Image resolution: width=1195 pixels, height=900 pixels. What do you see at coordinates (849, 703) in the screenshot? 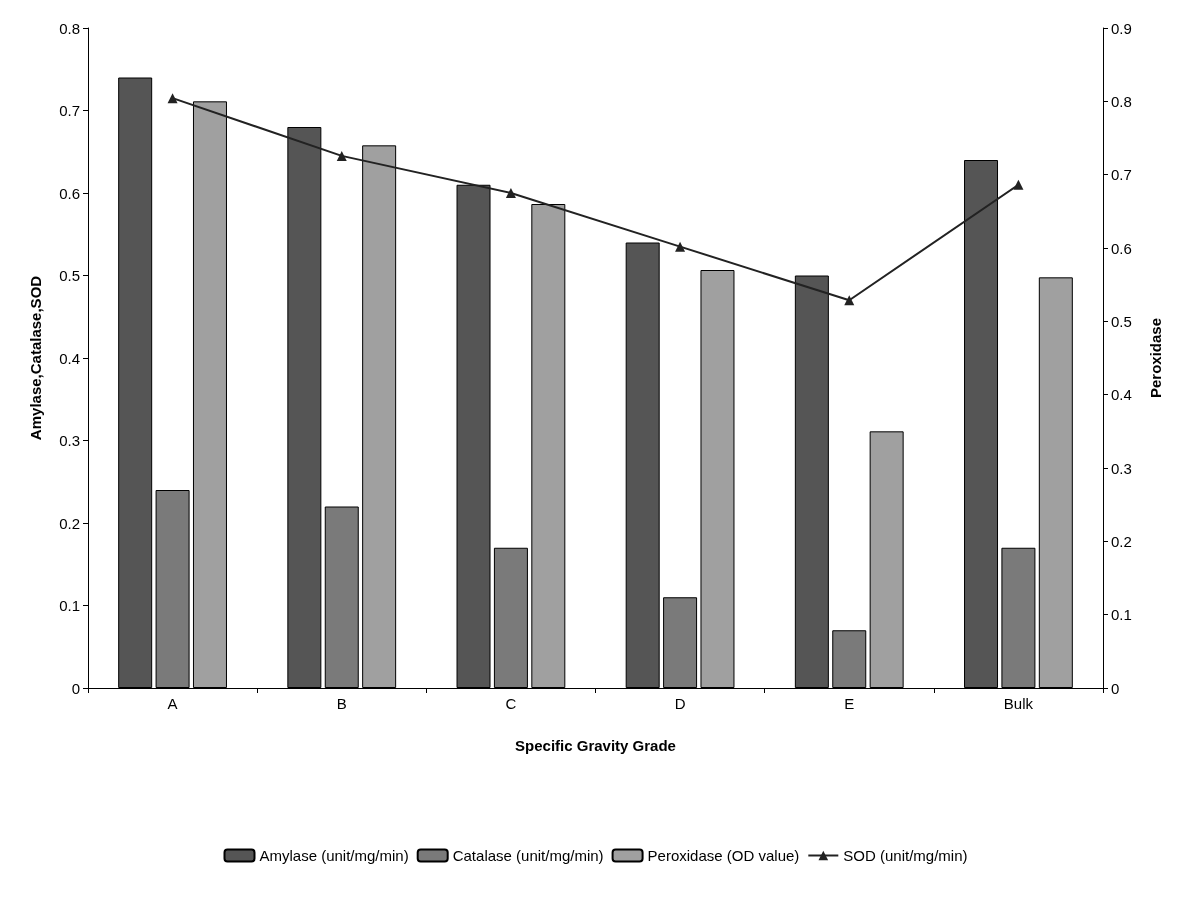
I see `x-tick-label: E` at bounding box center [849, 703].